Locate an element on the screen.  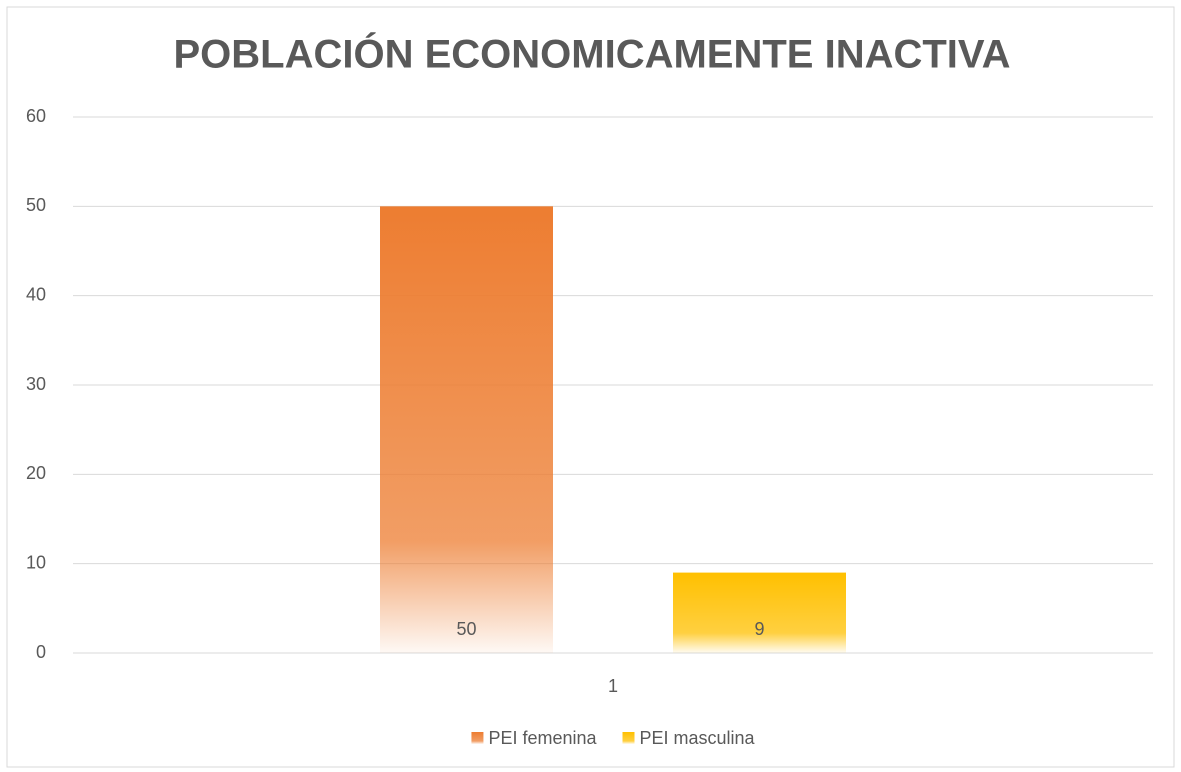
y-tick-label: 60 is located at coordinates (36, 116).